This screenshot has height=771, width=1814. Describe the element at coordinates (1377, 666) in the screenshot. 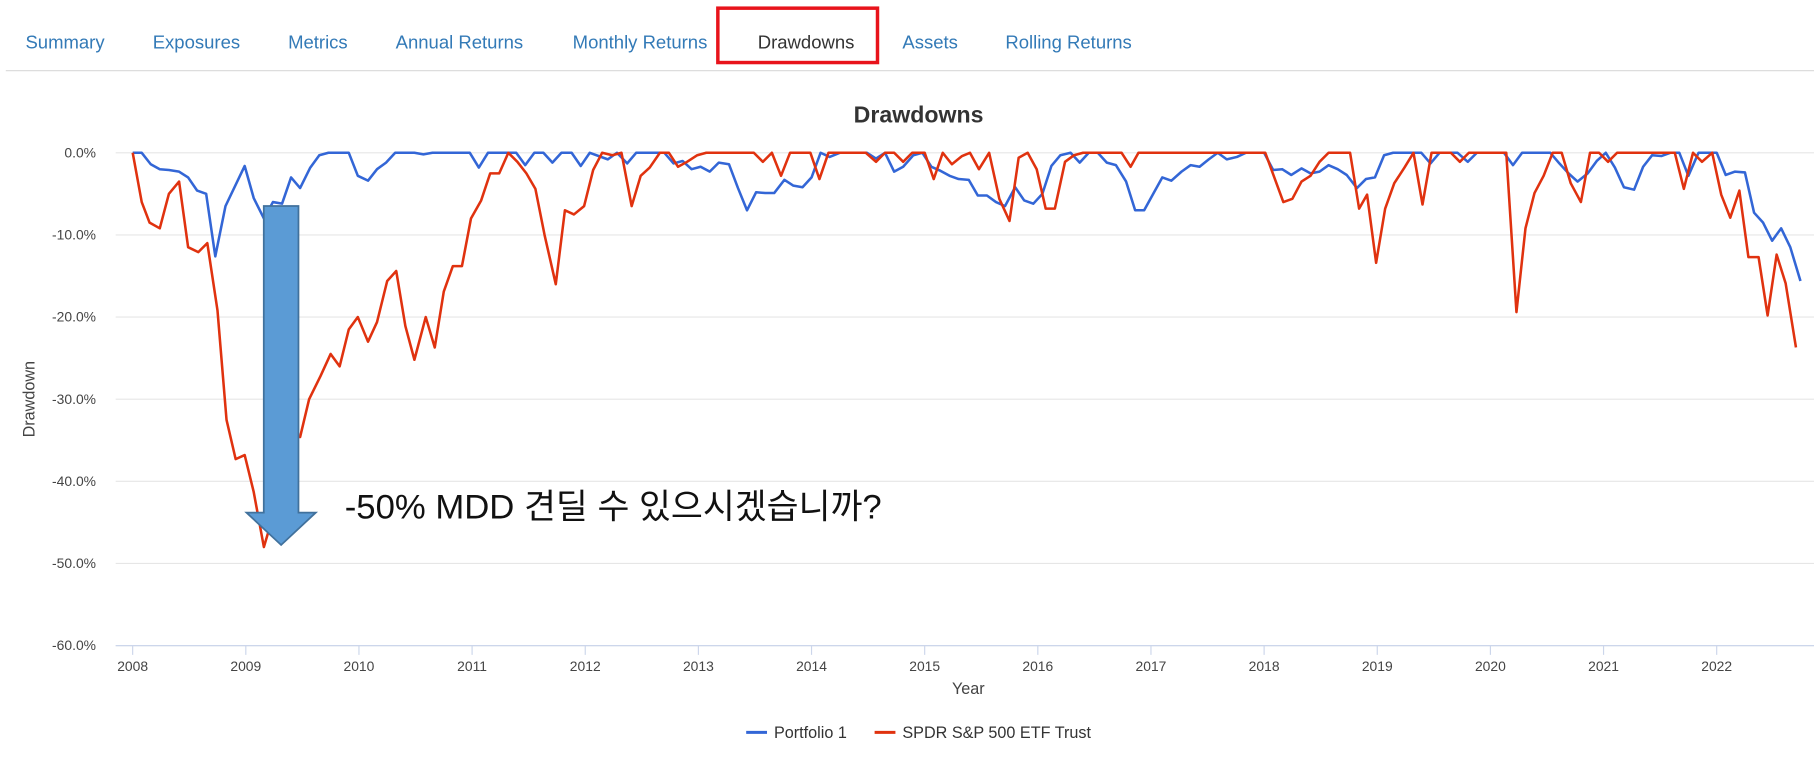

I see `x-tick-label: 2019` at that location.